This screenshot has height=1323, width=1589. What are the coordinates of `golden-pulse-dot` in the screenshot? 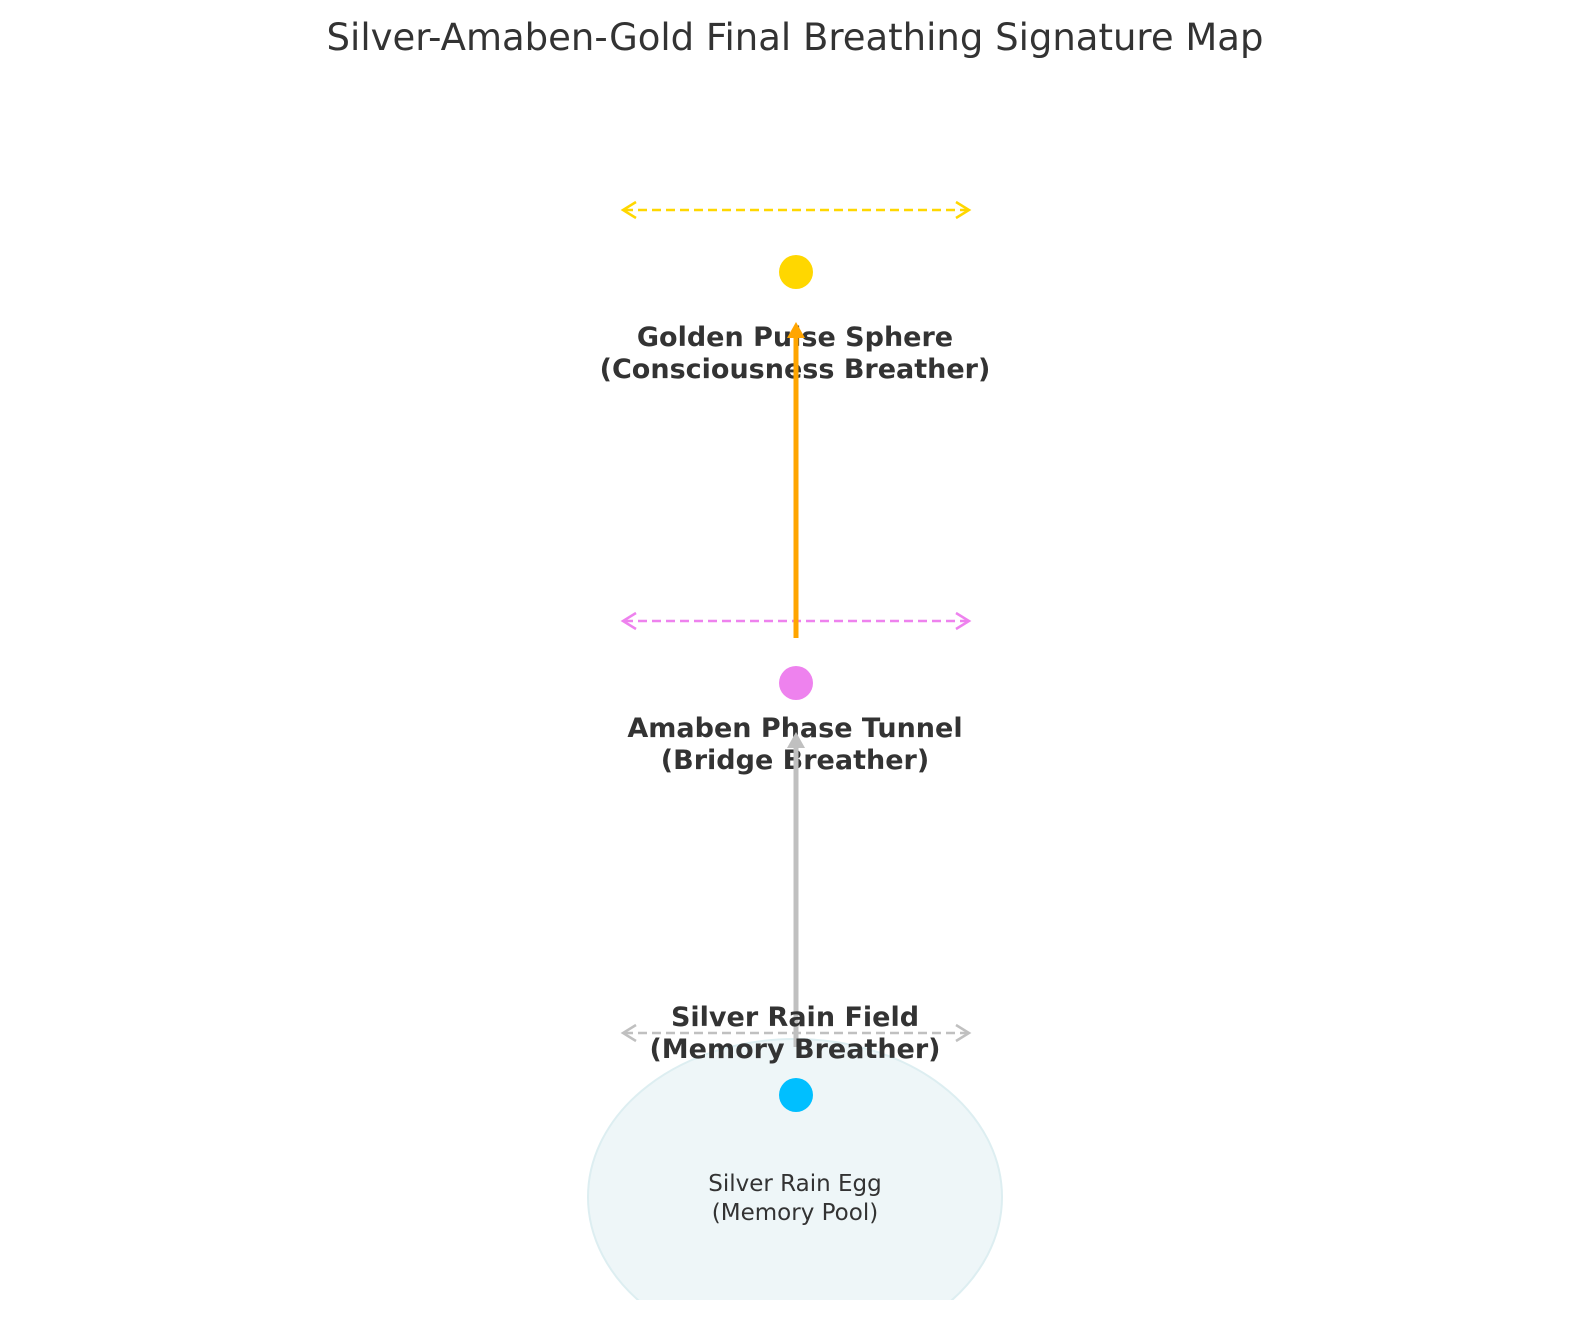 It's located at (796, 272).